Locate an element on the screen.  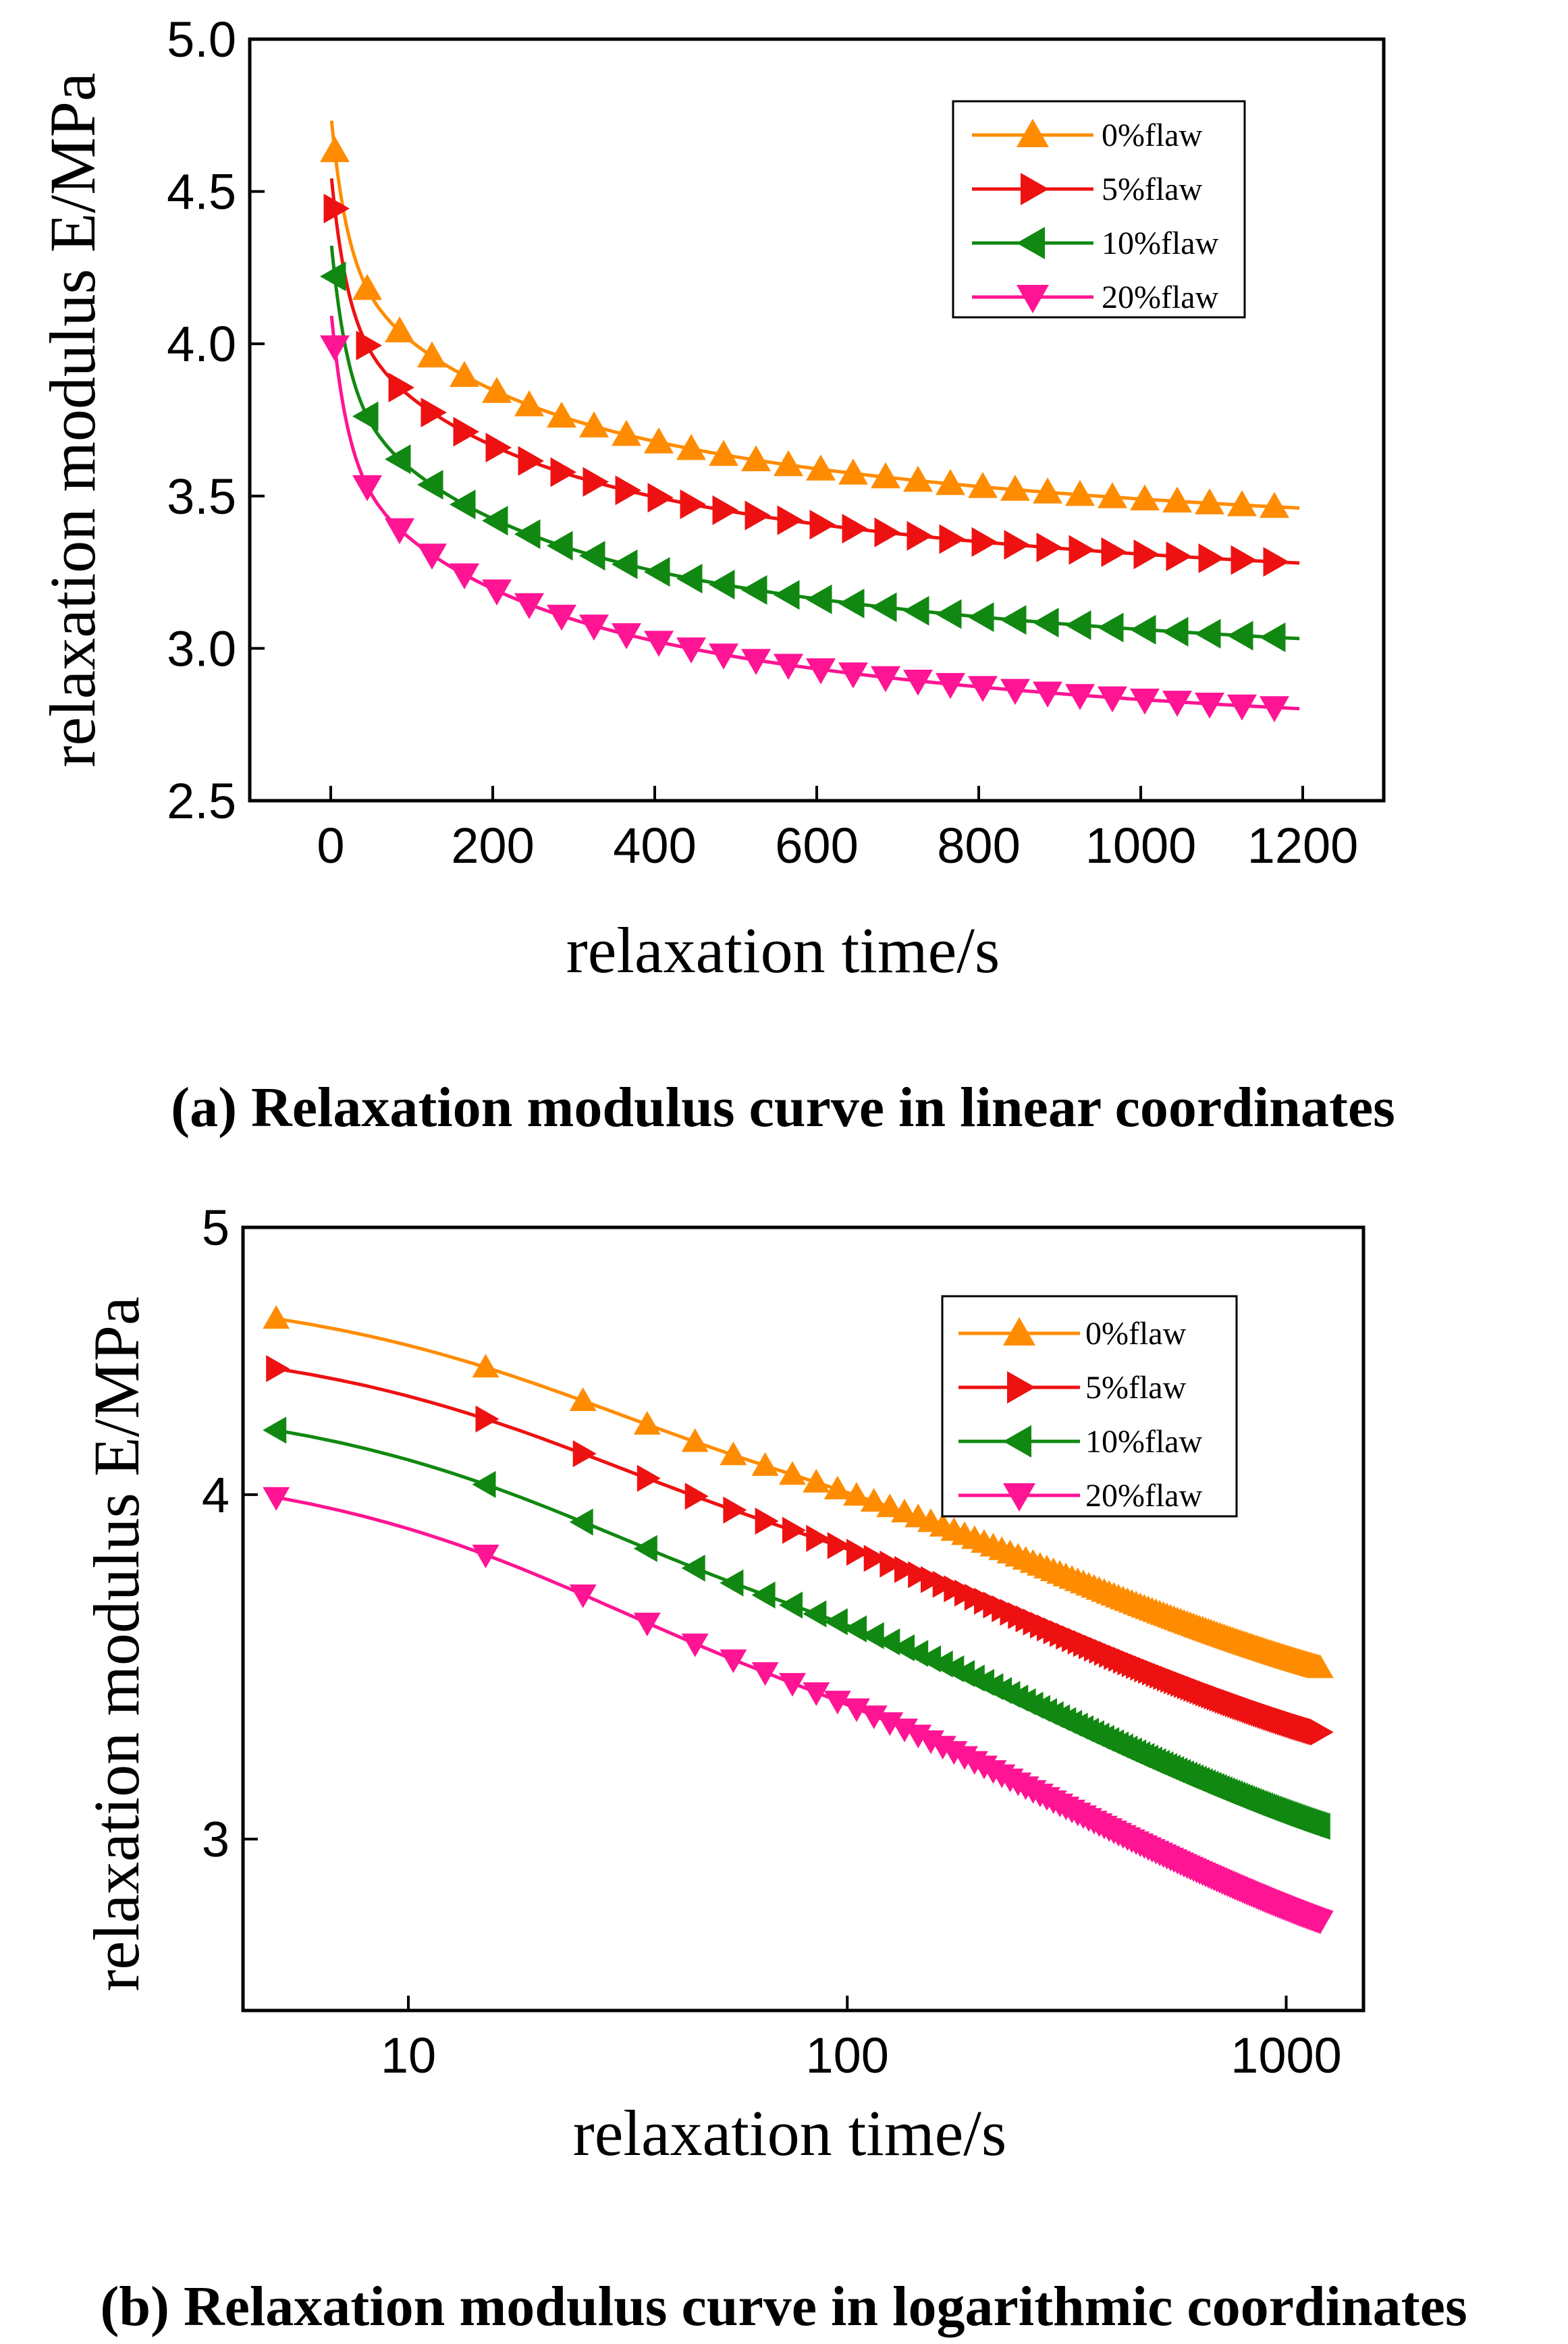
chart-b-series-10pct-flaw is located at coordinates (796, 1628).